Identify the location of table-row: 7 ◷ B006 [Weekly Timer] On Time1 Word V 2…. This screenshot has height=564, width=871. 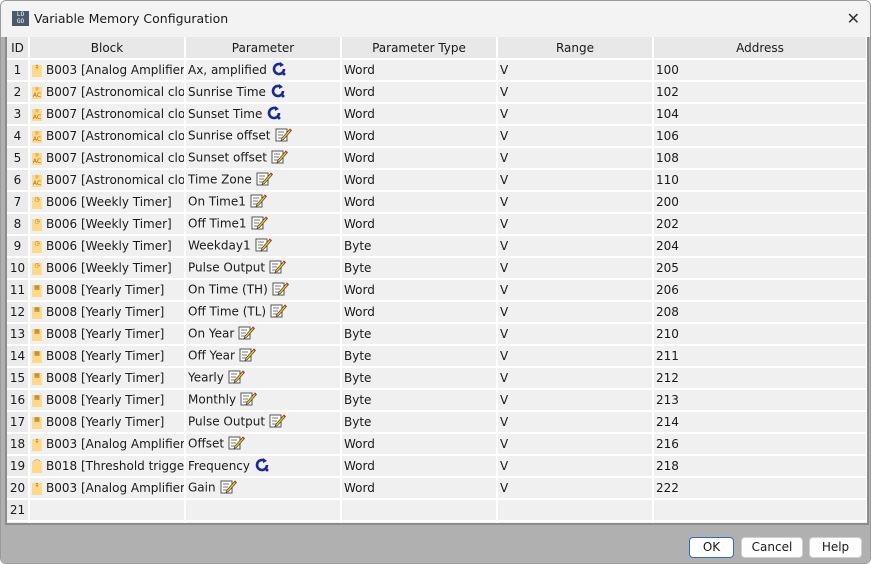
(437, 202).